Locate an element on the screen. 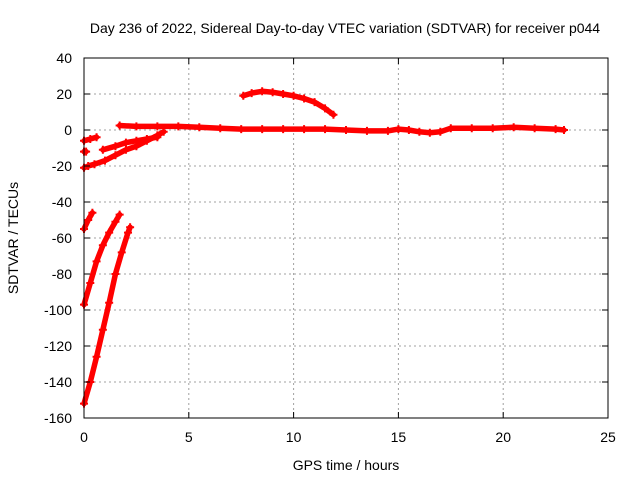 Image resolution: width=640 pixels, height=480 pixels. series-arc-positive-hump is located at coordinates (288, 103).